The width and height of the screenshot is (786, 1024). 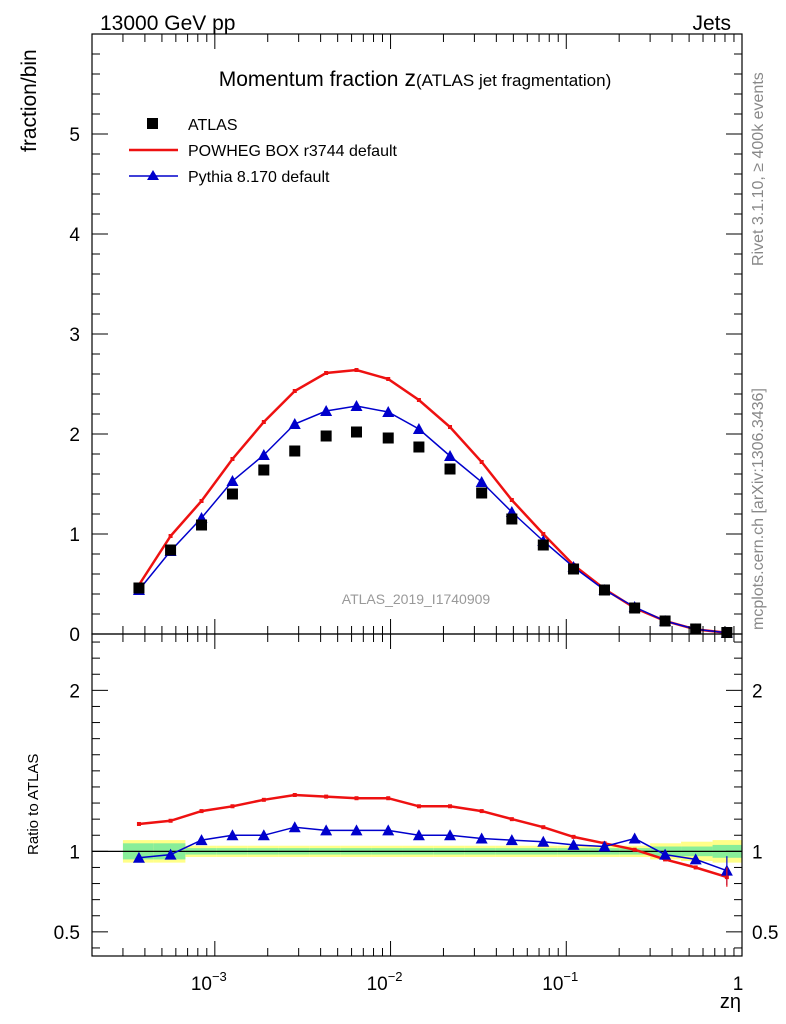 I want to click on y-tick-label: 0, so click(x=74, y=635).